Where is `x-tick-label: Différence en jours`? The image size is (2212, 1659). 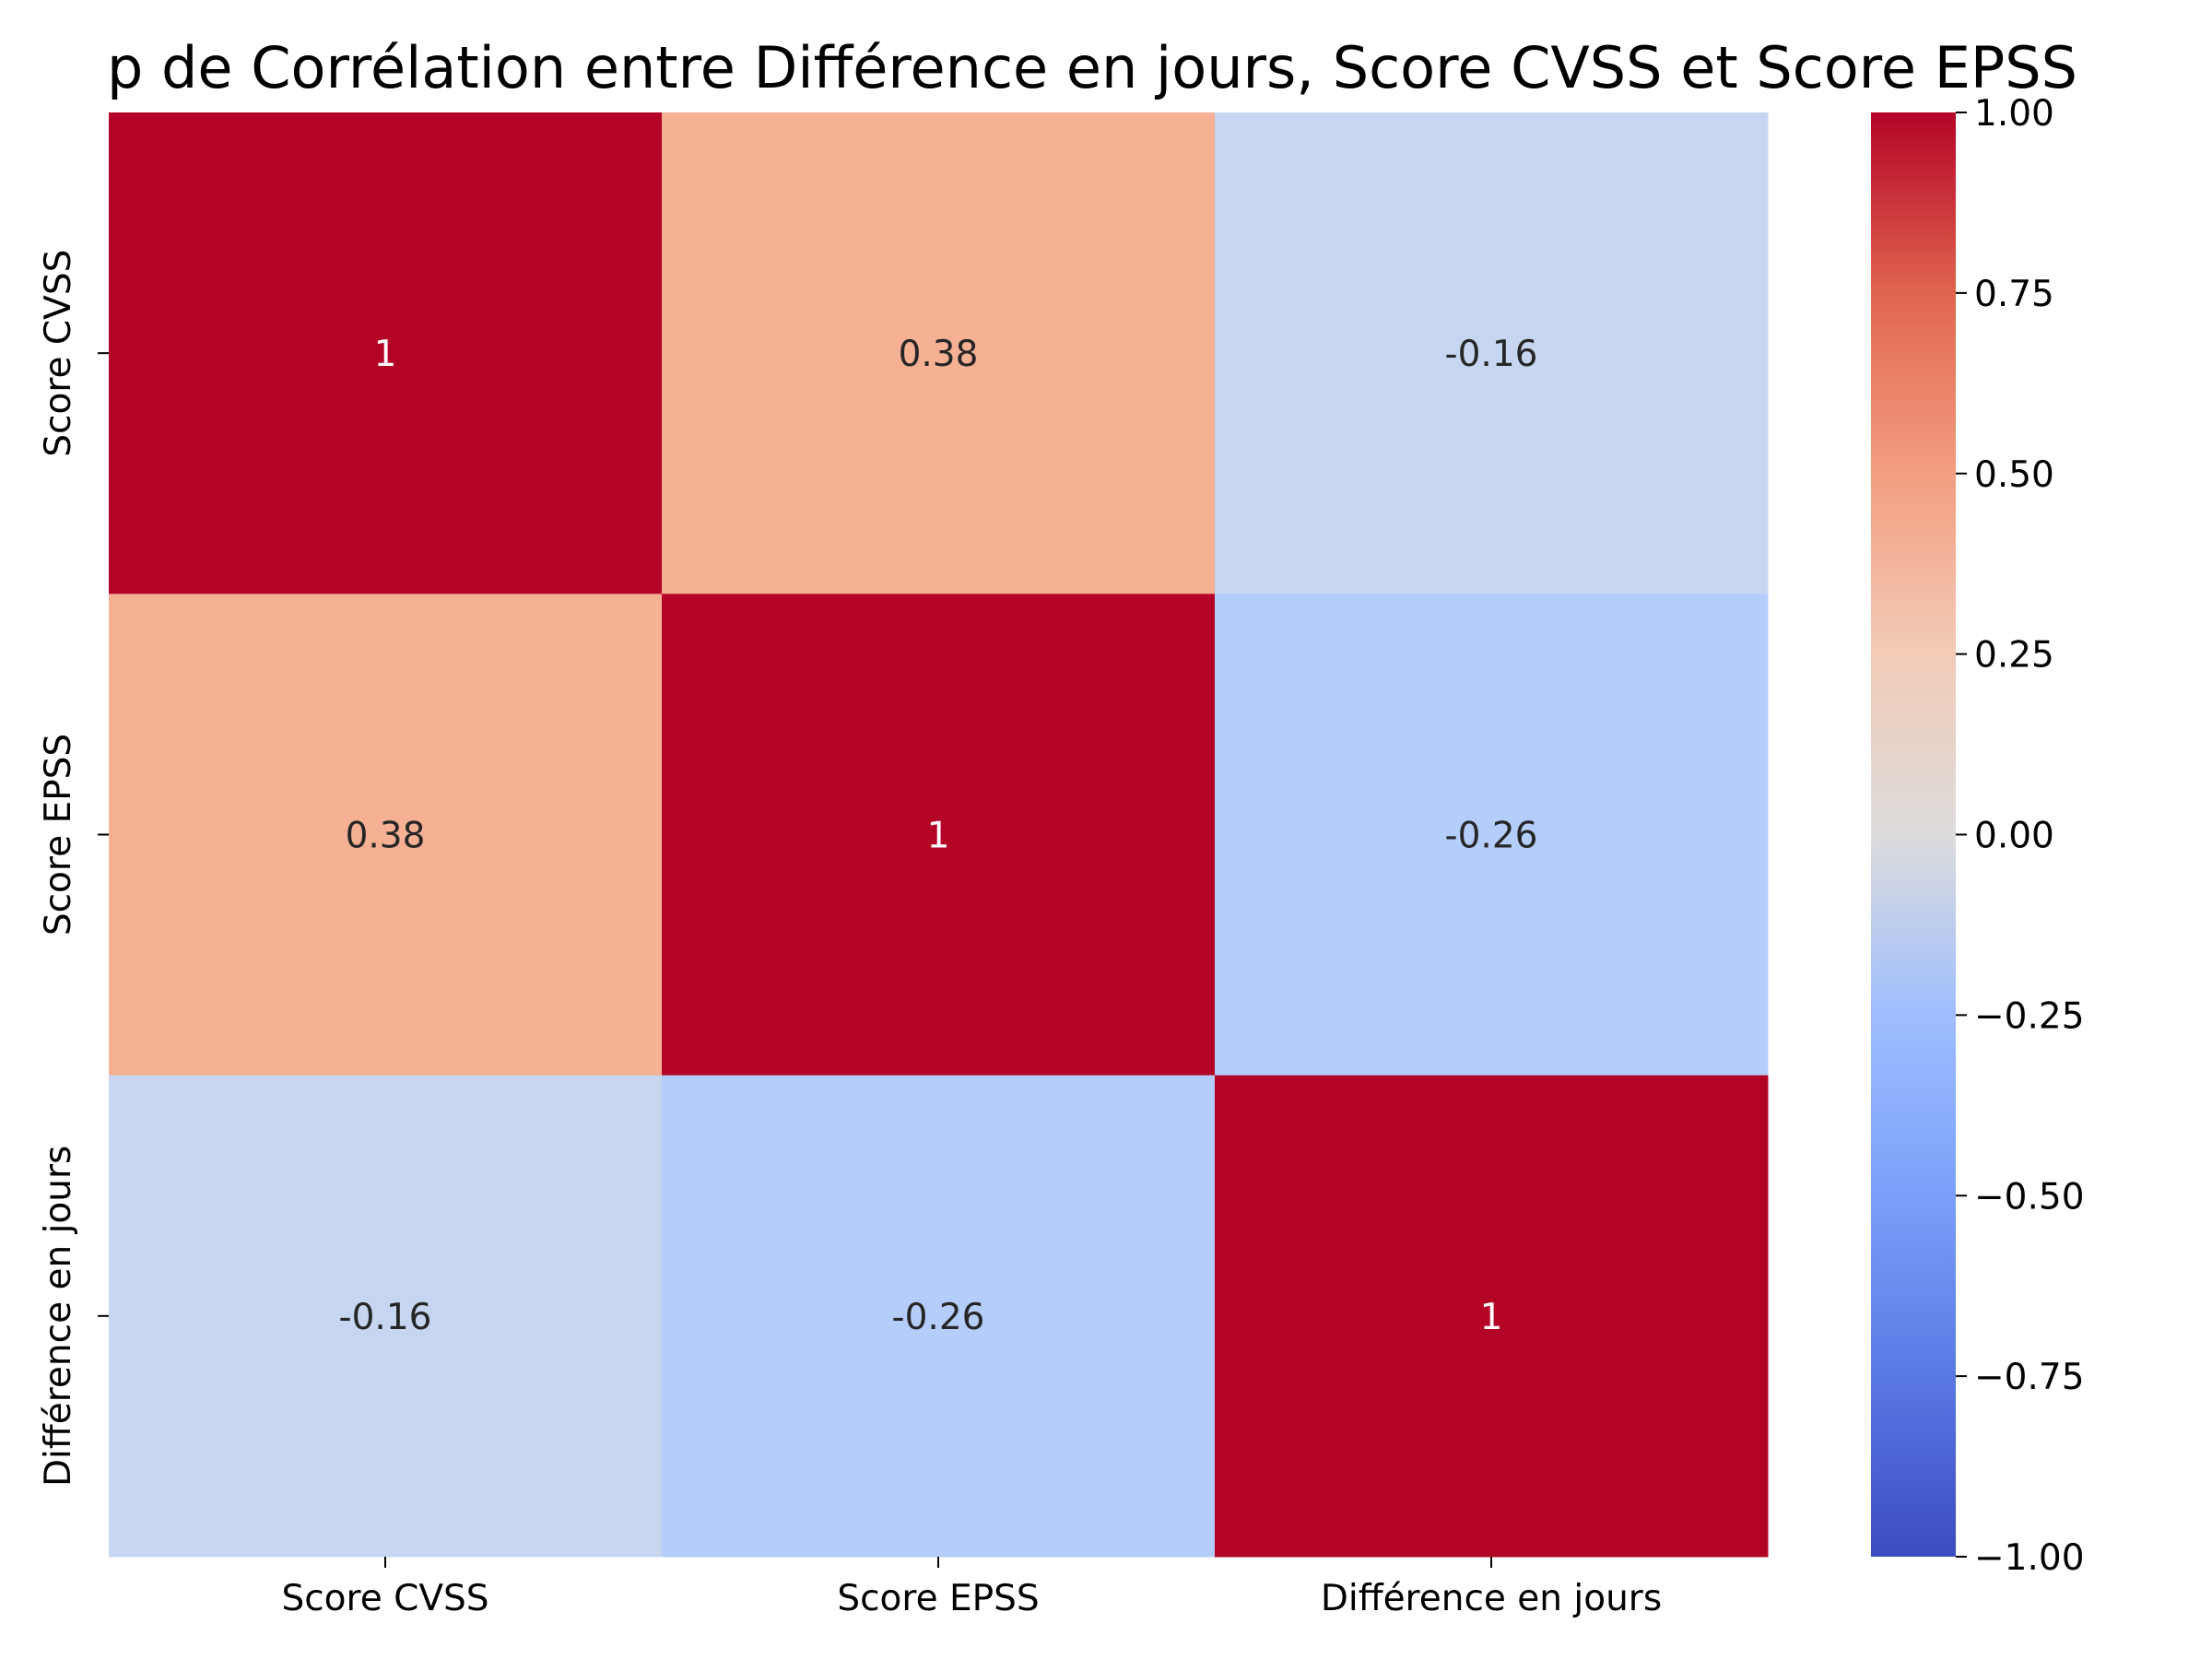 x-tick-label: Différence en jours is located at coordinates (1491, 1598).